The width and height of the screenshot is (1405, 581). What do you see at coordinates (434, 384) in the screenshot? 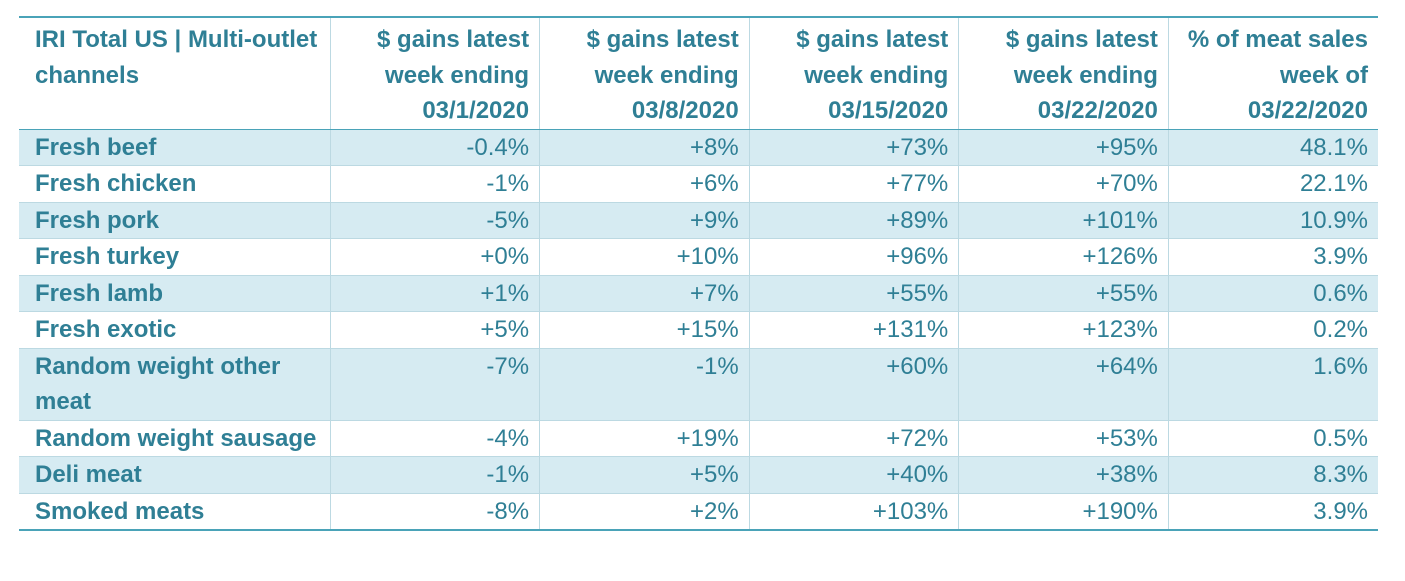
I see `table-cell: -7%` at bounding box center [434, 384].